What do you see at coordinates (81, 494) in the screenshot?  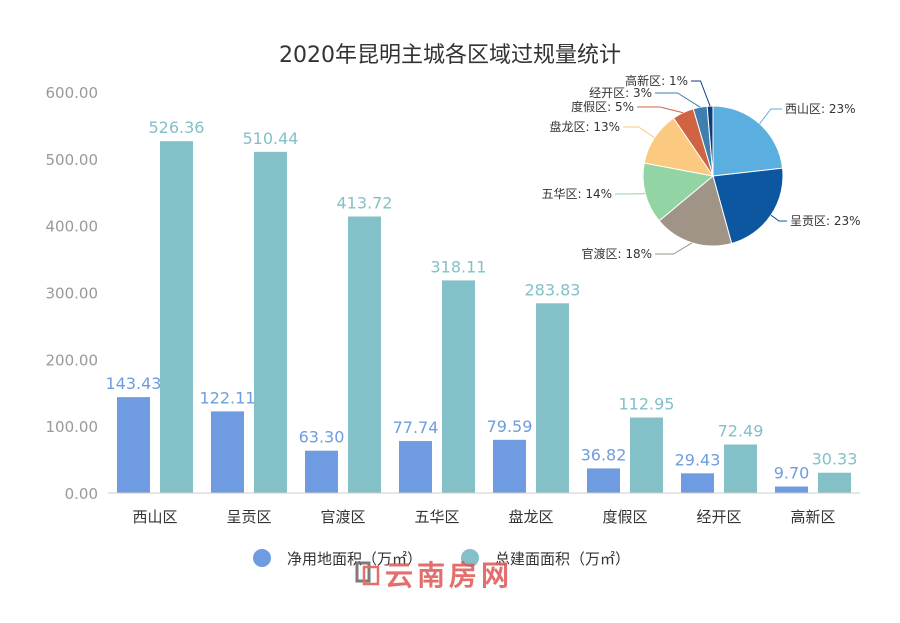 I see `y-tick-label: 0.00` at bounding box center [81, 494].